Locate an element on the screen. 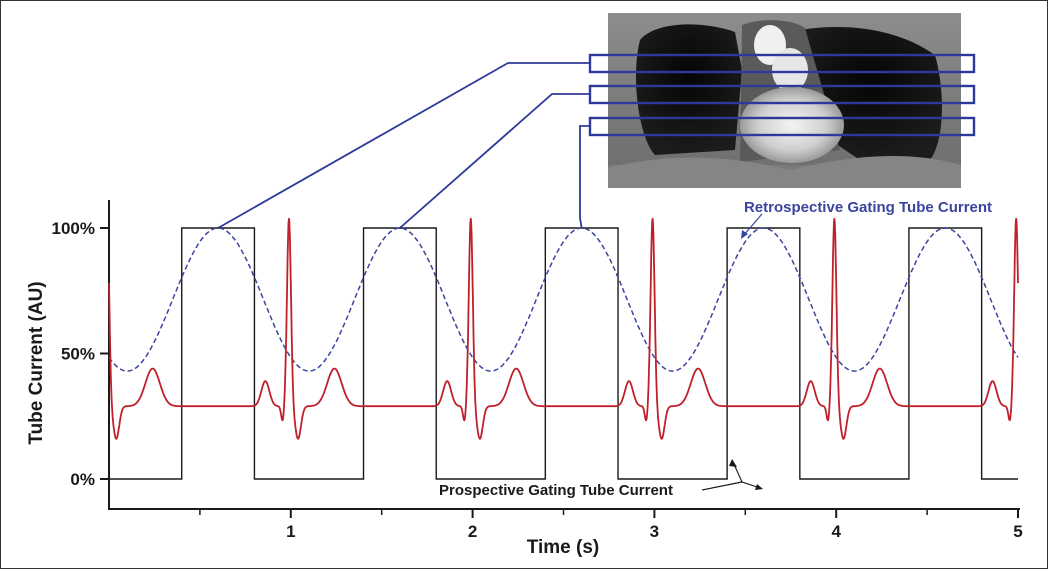 Image resolution: width=1050 pixels, height=571 pixels. ct-heart is located at coordinates (792, 125).